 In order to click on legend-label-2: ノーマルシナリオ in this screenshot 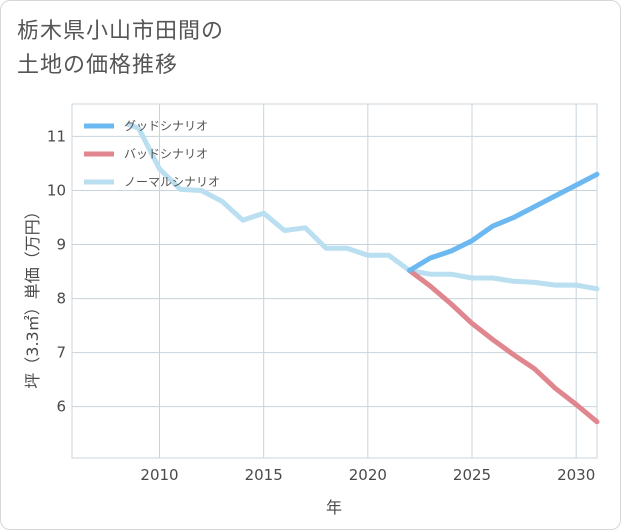, I will do `click(172, 182)`.